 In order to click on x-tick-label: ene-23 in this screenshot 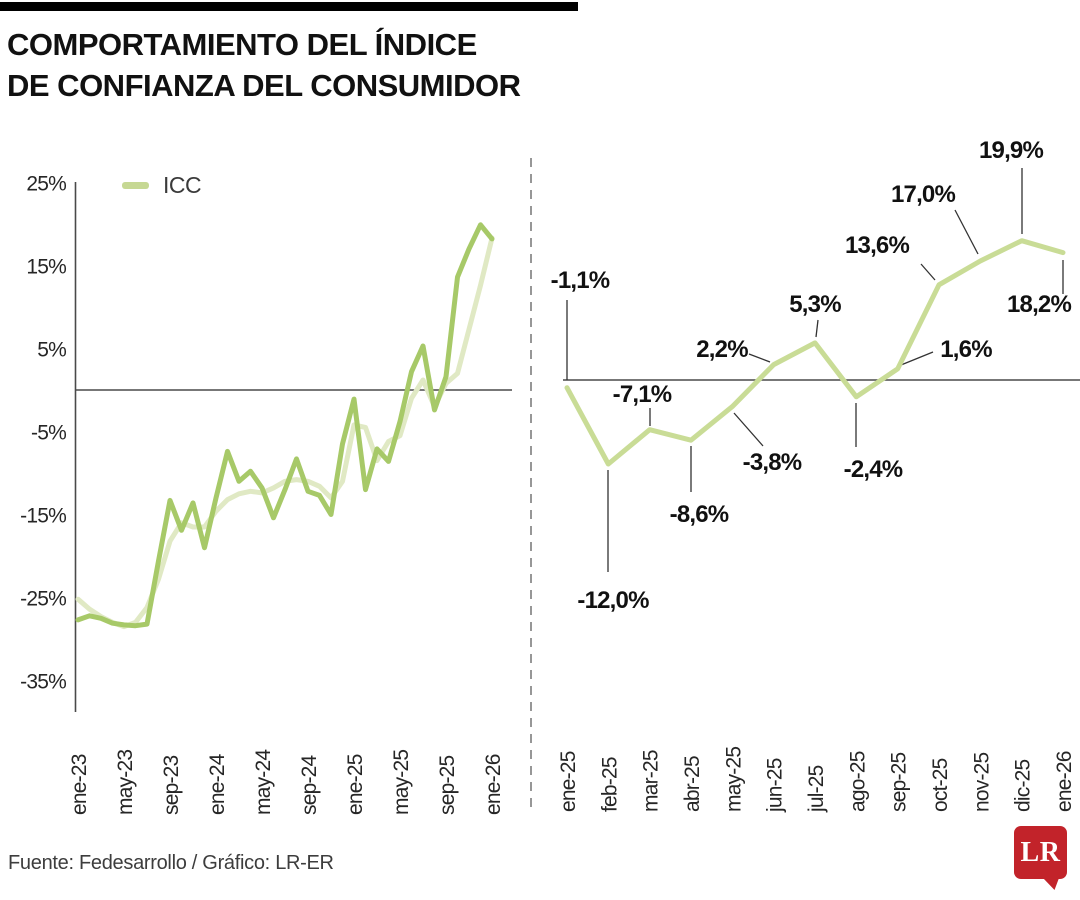, I will do `click(79, 784)`.